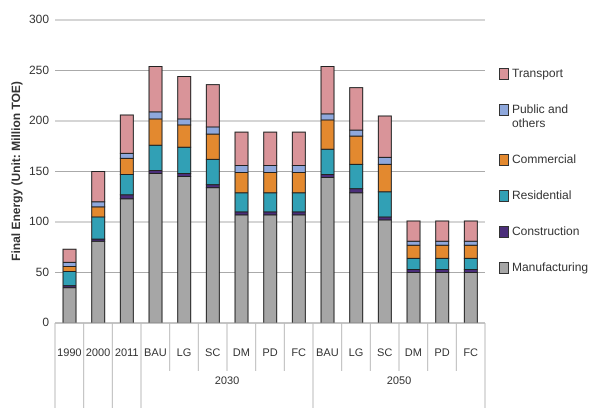 Image resolution: width=611 pixels, height=418 pixels. Describe the element at coordinates (38, 19) in the screenshot. I see `y-tick-label: 300` at that location.